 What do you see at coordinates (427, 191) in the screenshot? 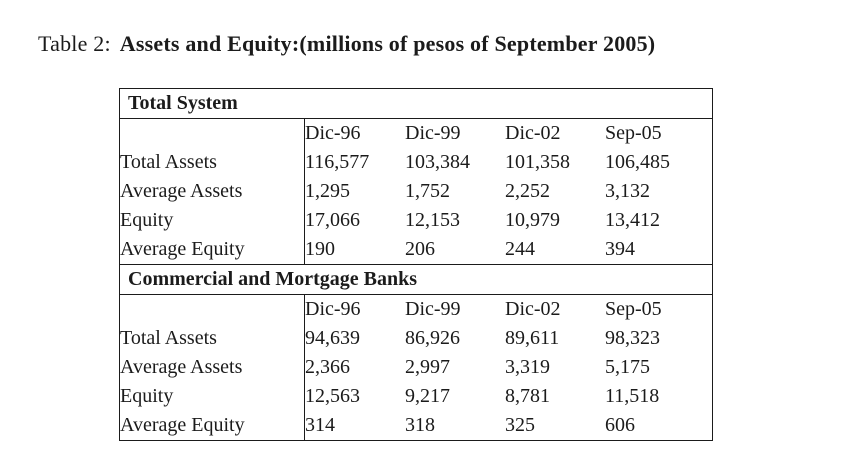
I see `value-cell: 1,752` at bounding box center [427, 191].